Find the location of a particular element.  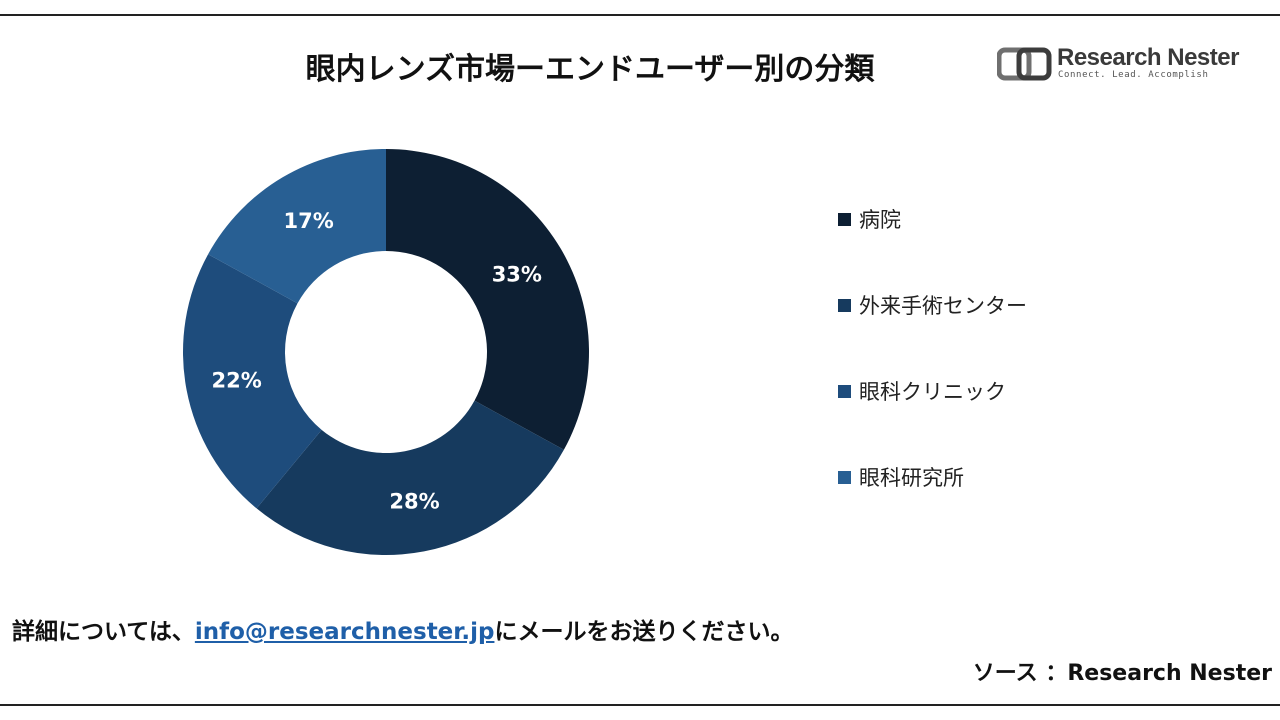

legend-label: 病院 is located at coordinates (880, 220).